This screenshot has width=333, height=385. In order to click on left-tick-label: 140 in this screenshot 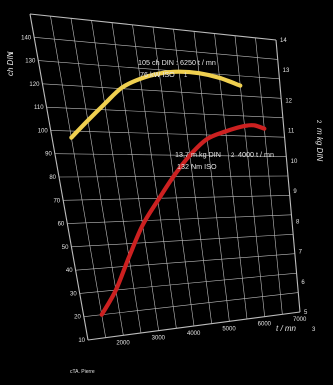, I will do `click(26, 38)`.